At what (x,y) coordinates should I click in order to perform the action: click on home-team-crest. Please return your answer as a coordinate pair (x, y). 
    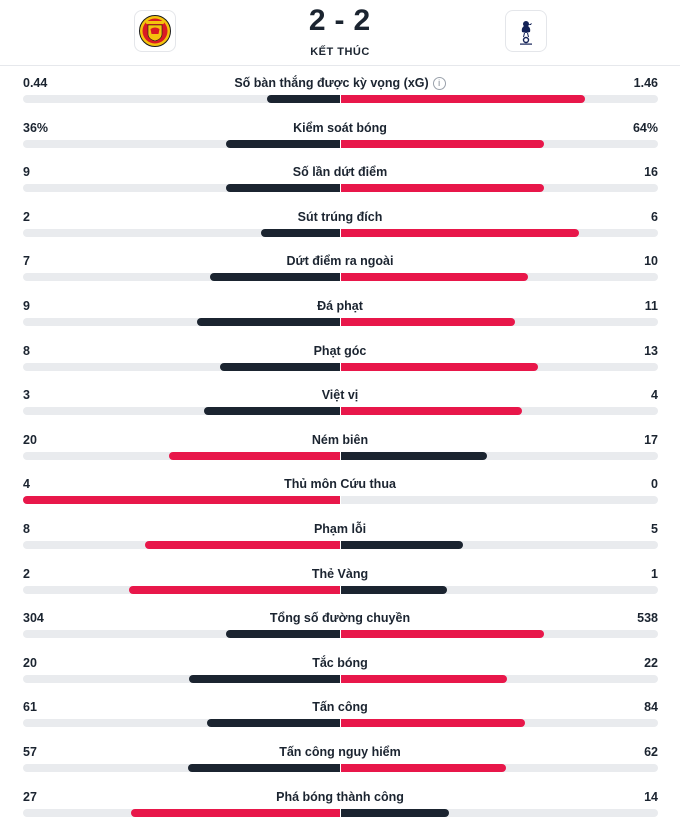
    Looking at the image, I should click on (155, 31).